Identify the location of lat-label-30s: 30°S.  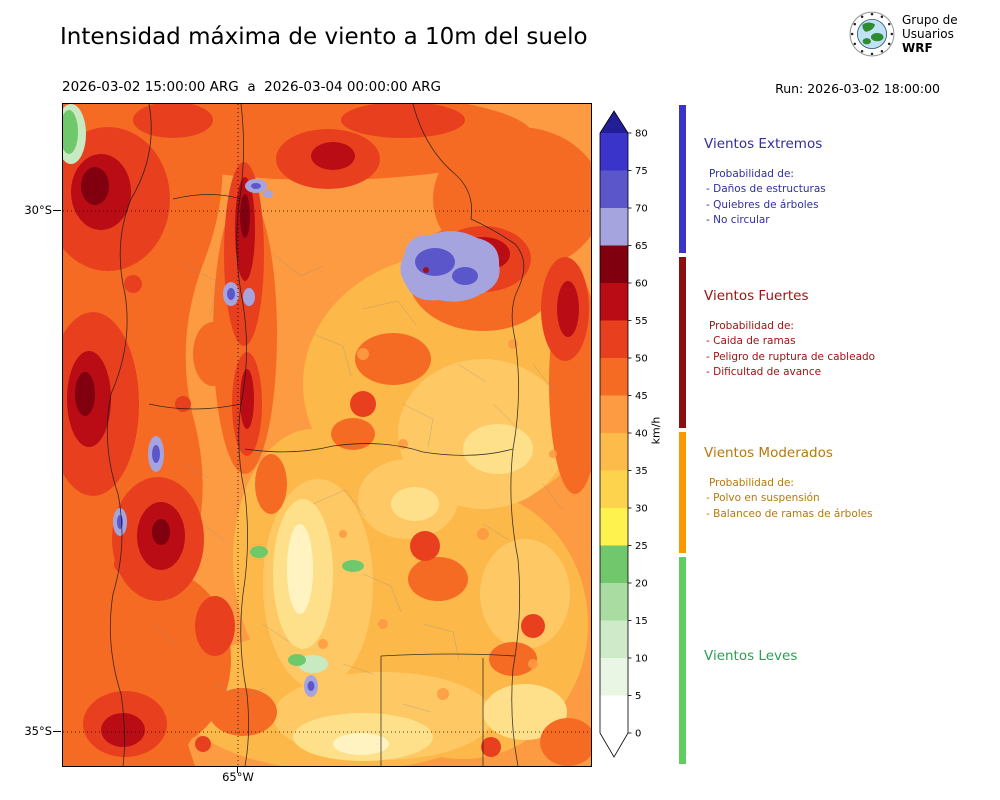
(38, 210).